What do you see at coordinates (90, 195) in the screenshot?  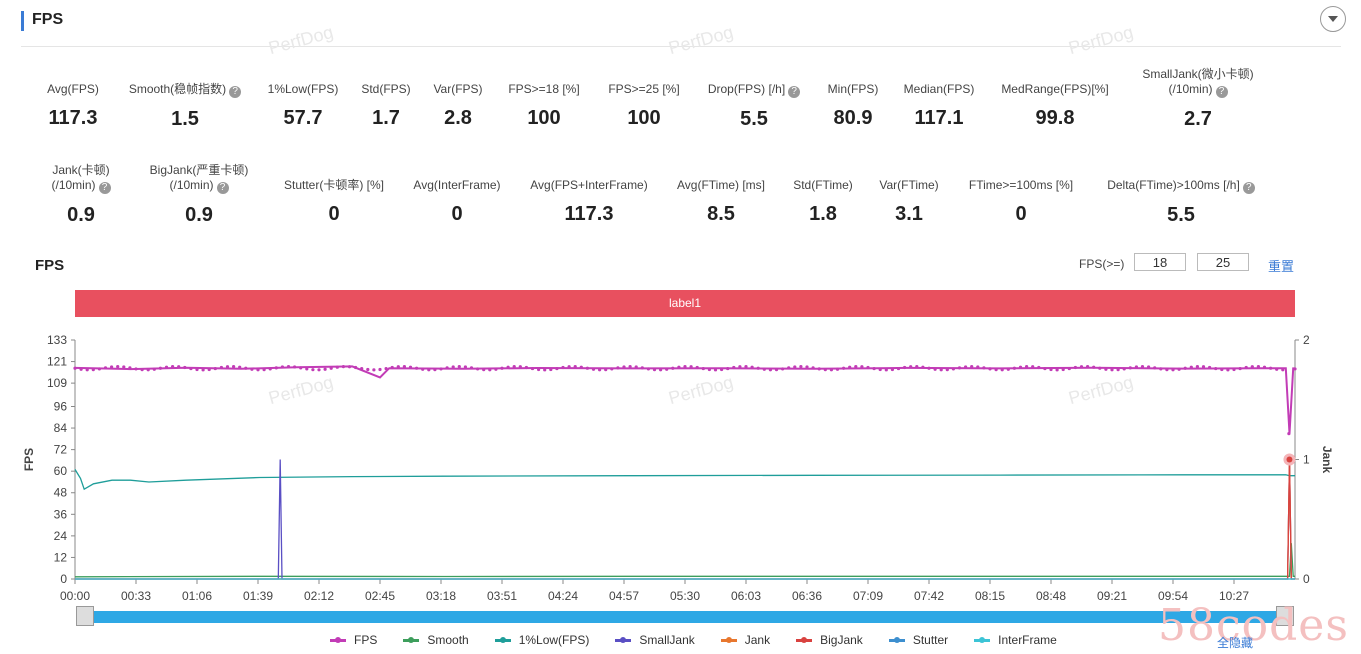 I see `metric-metrics_row2-0: Jank(卡顿) (/10min)? 0.9` at bounding box center [90, 195].